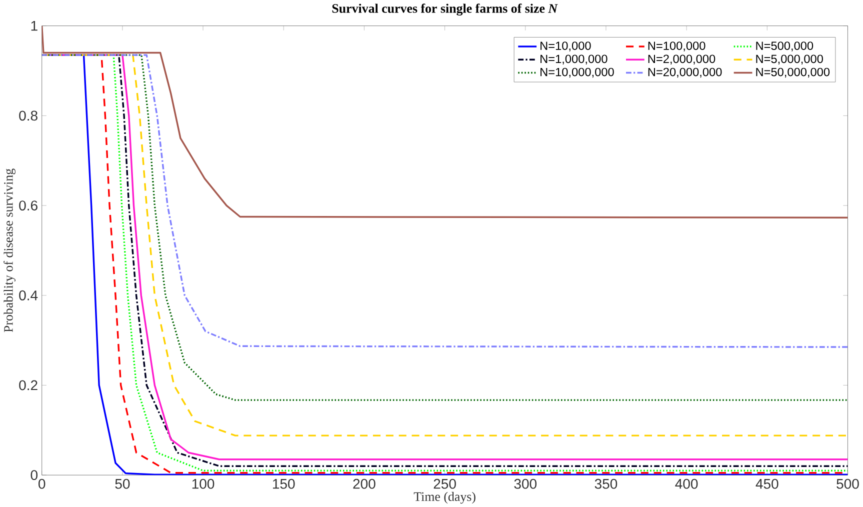 This screenshot has width=863, height=507. What do you see at coordinates (445, 498) in the screenshot?
I see `x-axis-title: Time (days)` at bounding box center [445, 498].